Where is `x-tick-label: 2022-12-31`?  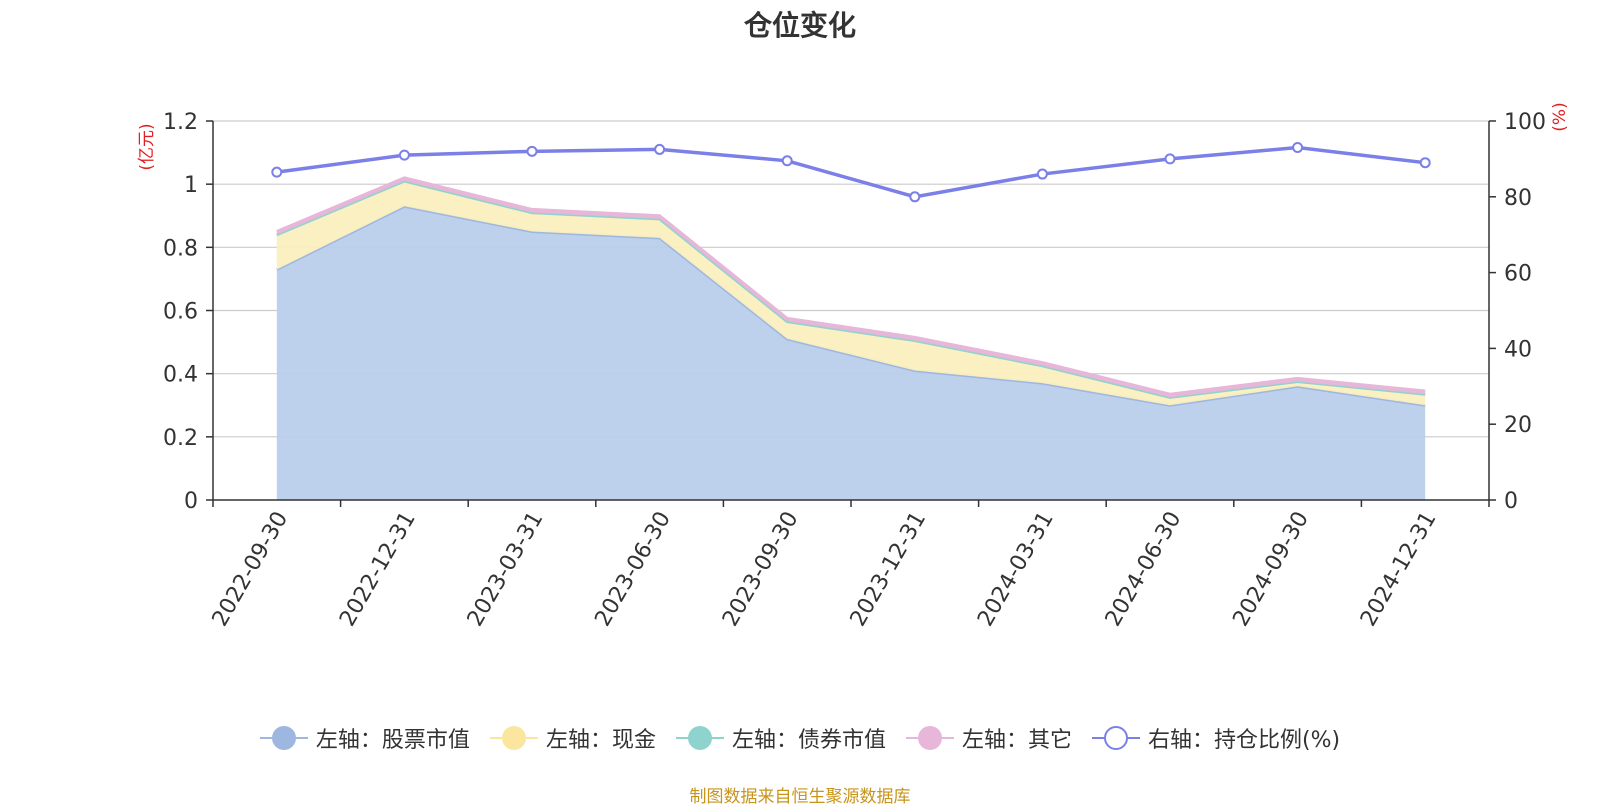
x-tick-label: 2022-12-31 is located at coordinates (378, 569).